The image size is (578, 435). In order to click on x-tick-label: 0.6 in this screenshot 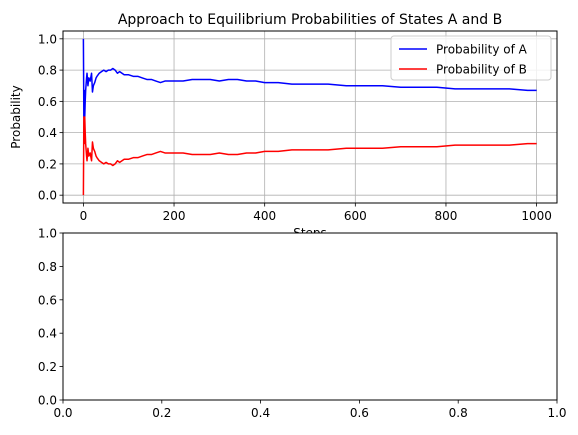, I will do `click(359, 413)`.